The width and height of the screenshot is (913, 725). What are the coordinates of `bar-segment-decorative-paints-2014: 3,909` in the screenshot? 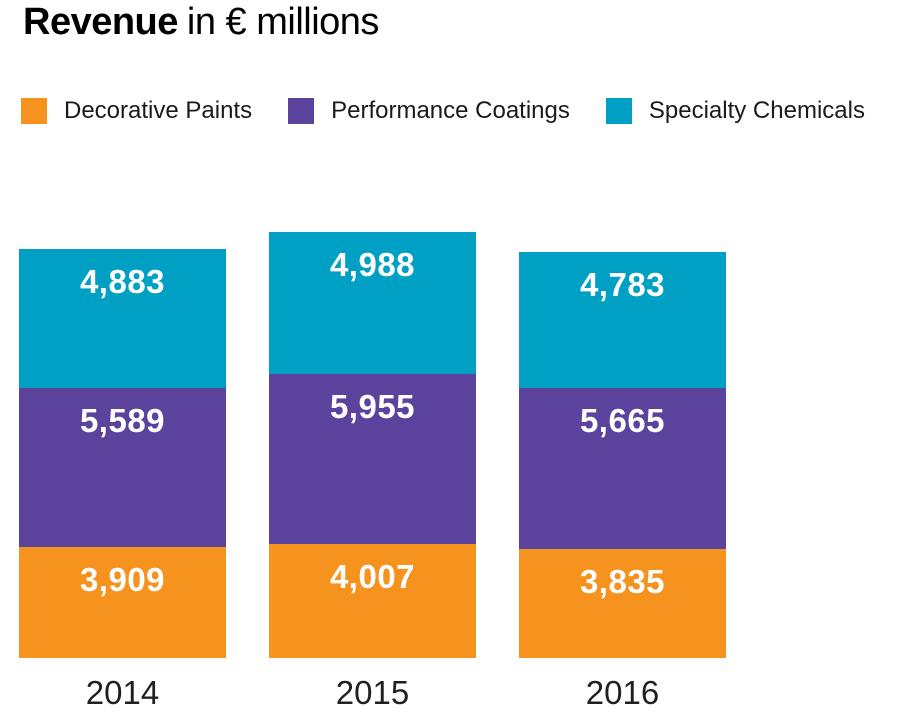 It's located at (122, 602).